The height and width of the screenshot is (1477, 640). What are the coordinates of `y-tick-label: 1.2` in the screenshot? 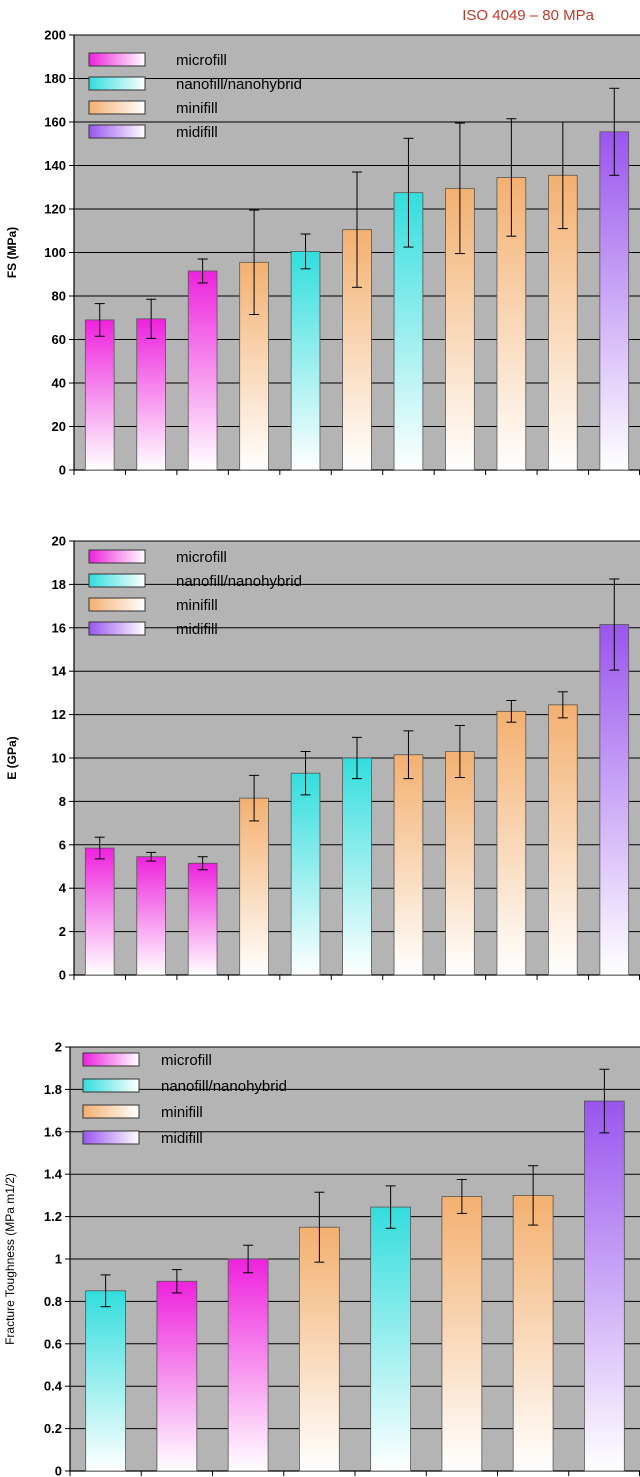 It's located at (53, 1216).